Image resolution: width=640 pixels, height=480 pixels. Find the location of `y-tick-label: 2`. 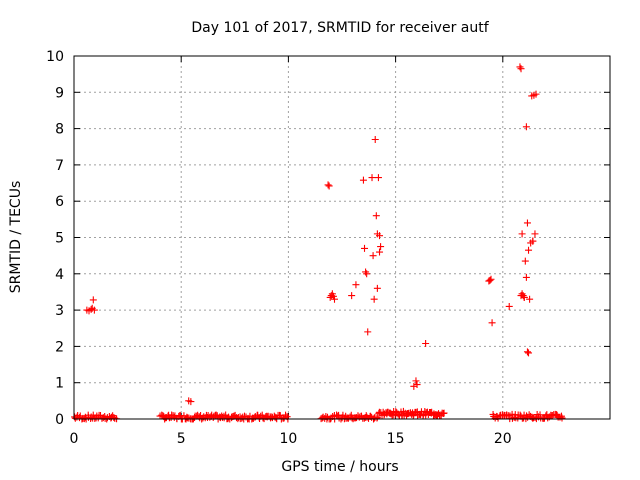

y-tick-label: 2 is located at coordinates (59, 347).